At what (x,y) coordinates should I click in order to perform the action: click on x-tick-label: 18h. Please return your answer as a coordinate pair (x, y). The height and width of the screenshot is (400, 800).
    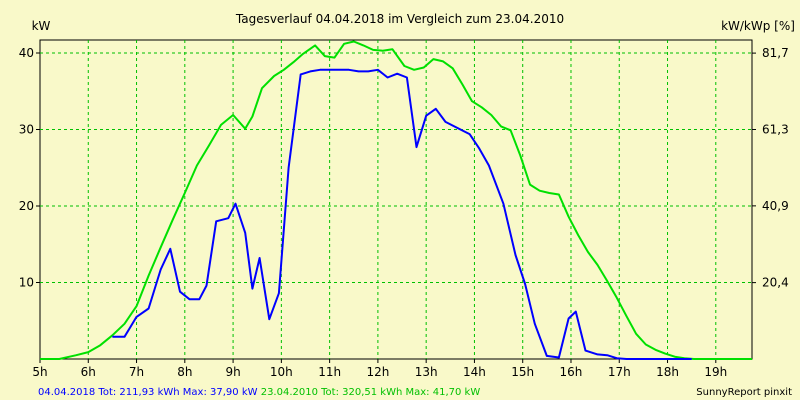
    Looking at the image, I should click on (667, 372).